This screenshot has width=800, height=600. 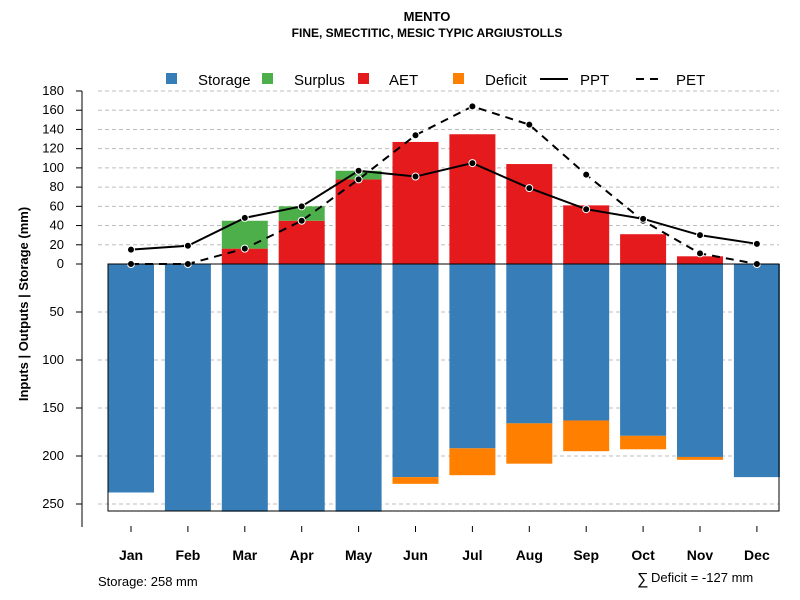 What do you see at coordinates (57, 244) in the screenshot?
I see `y-tick-label: 20` at bounding box center [57, 244].